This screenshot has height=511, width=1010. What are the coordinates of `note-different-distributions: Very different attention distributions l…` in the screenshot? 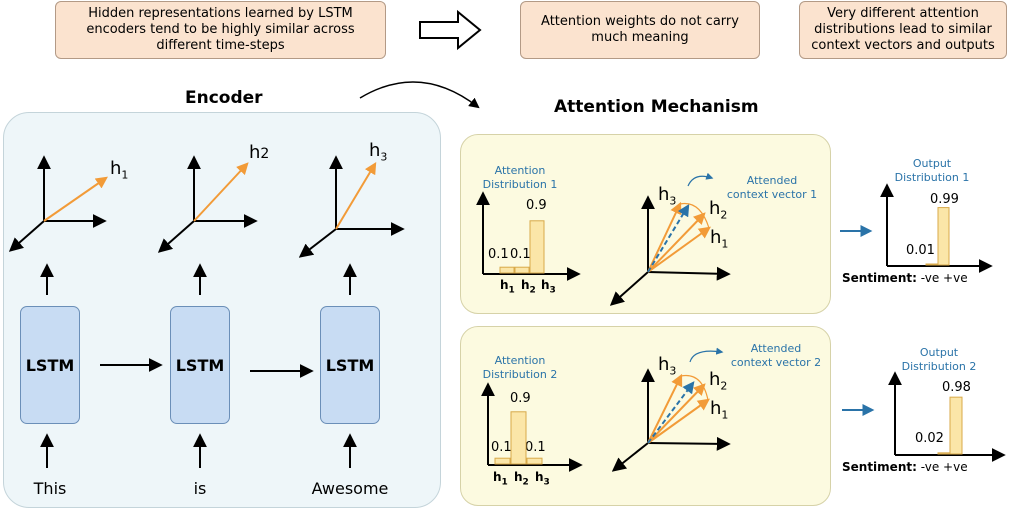 It's located at (903, 30).